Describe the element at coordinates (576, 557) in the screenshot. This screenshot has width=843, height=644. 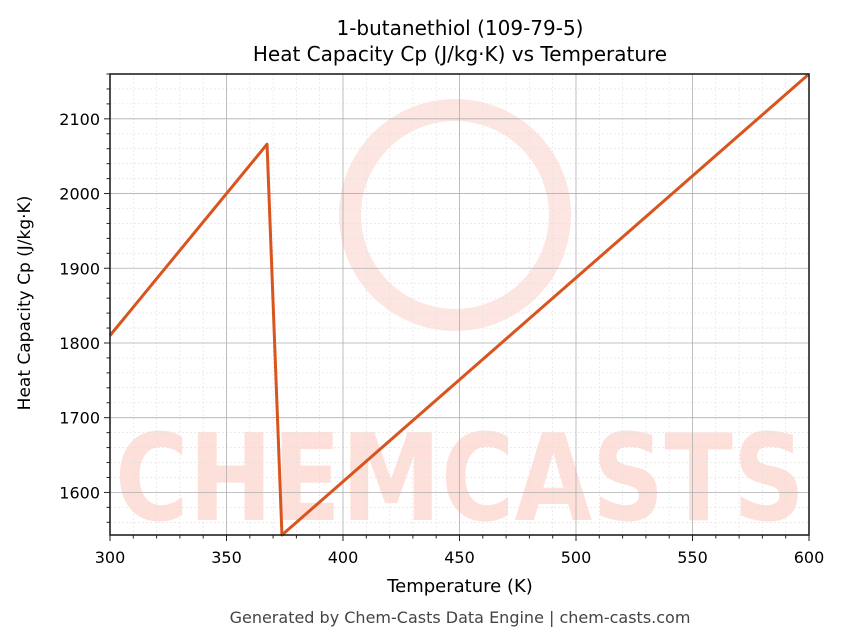
I see `x-tick-label: 500` at that location.